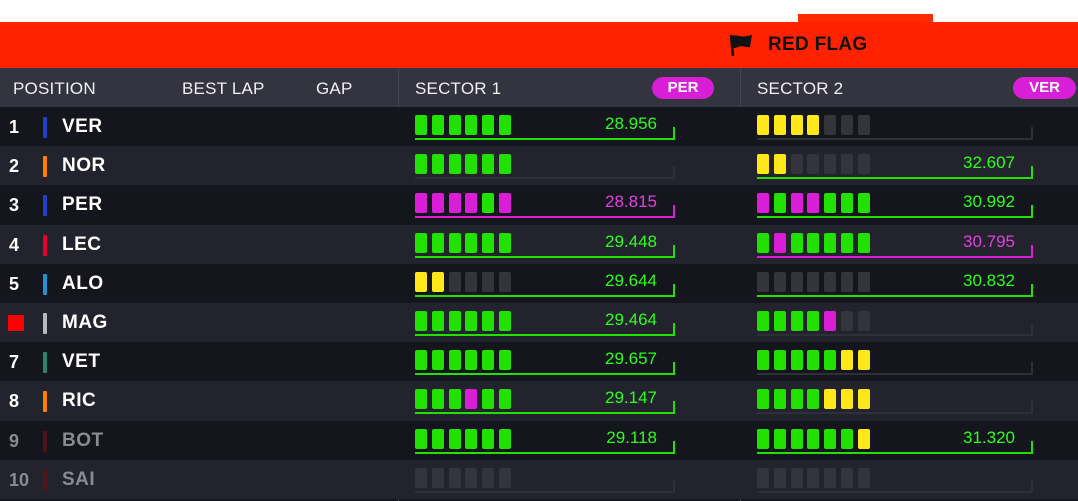  What do you see at coordinates (81, 362) in the screenshot?
I see `driver-code: VET` at bounding box center [81, 362].